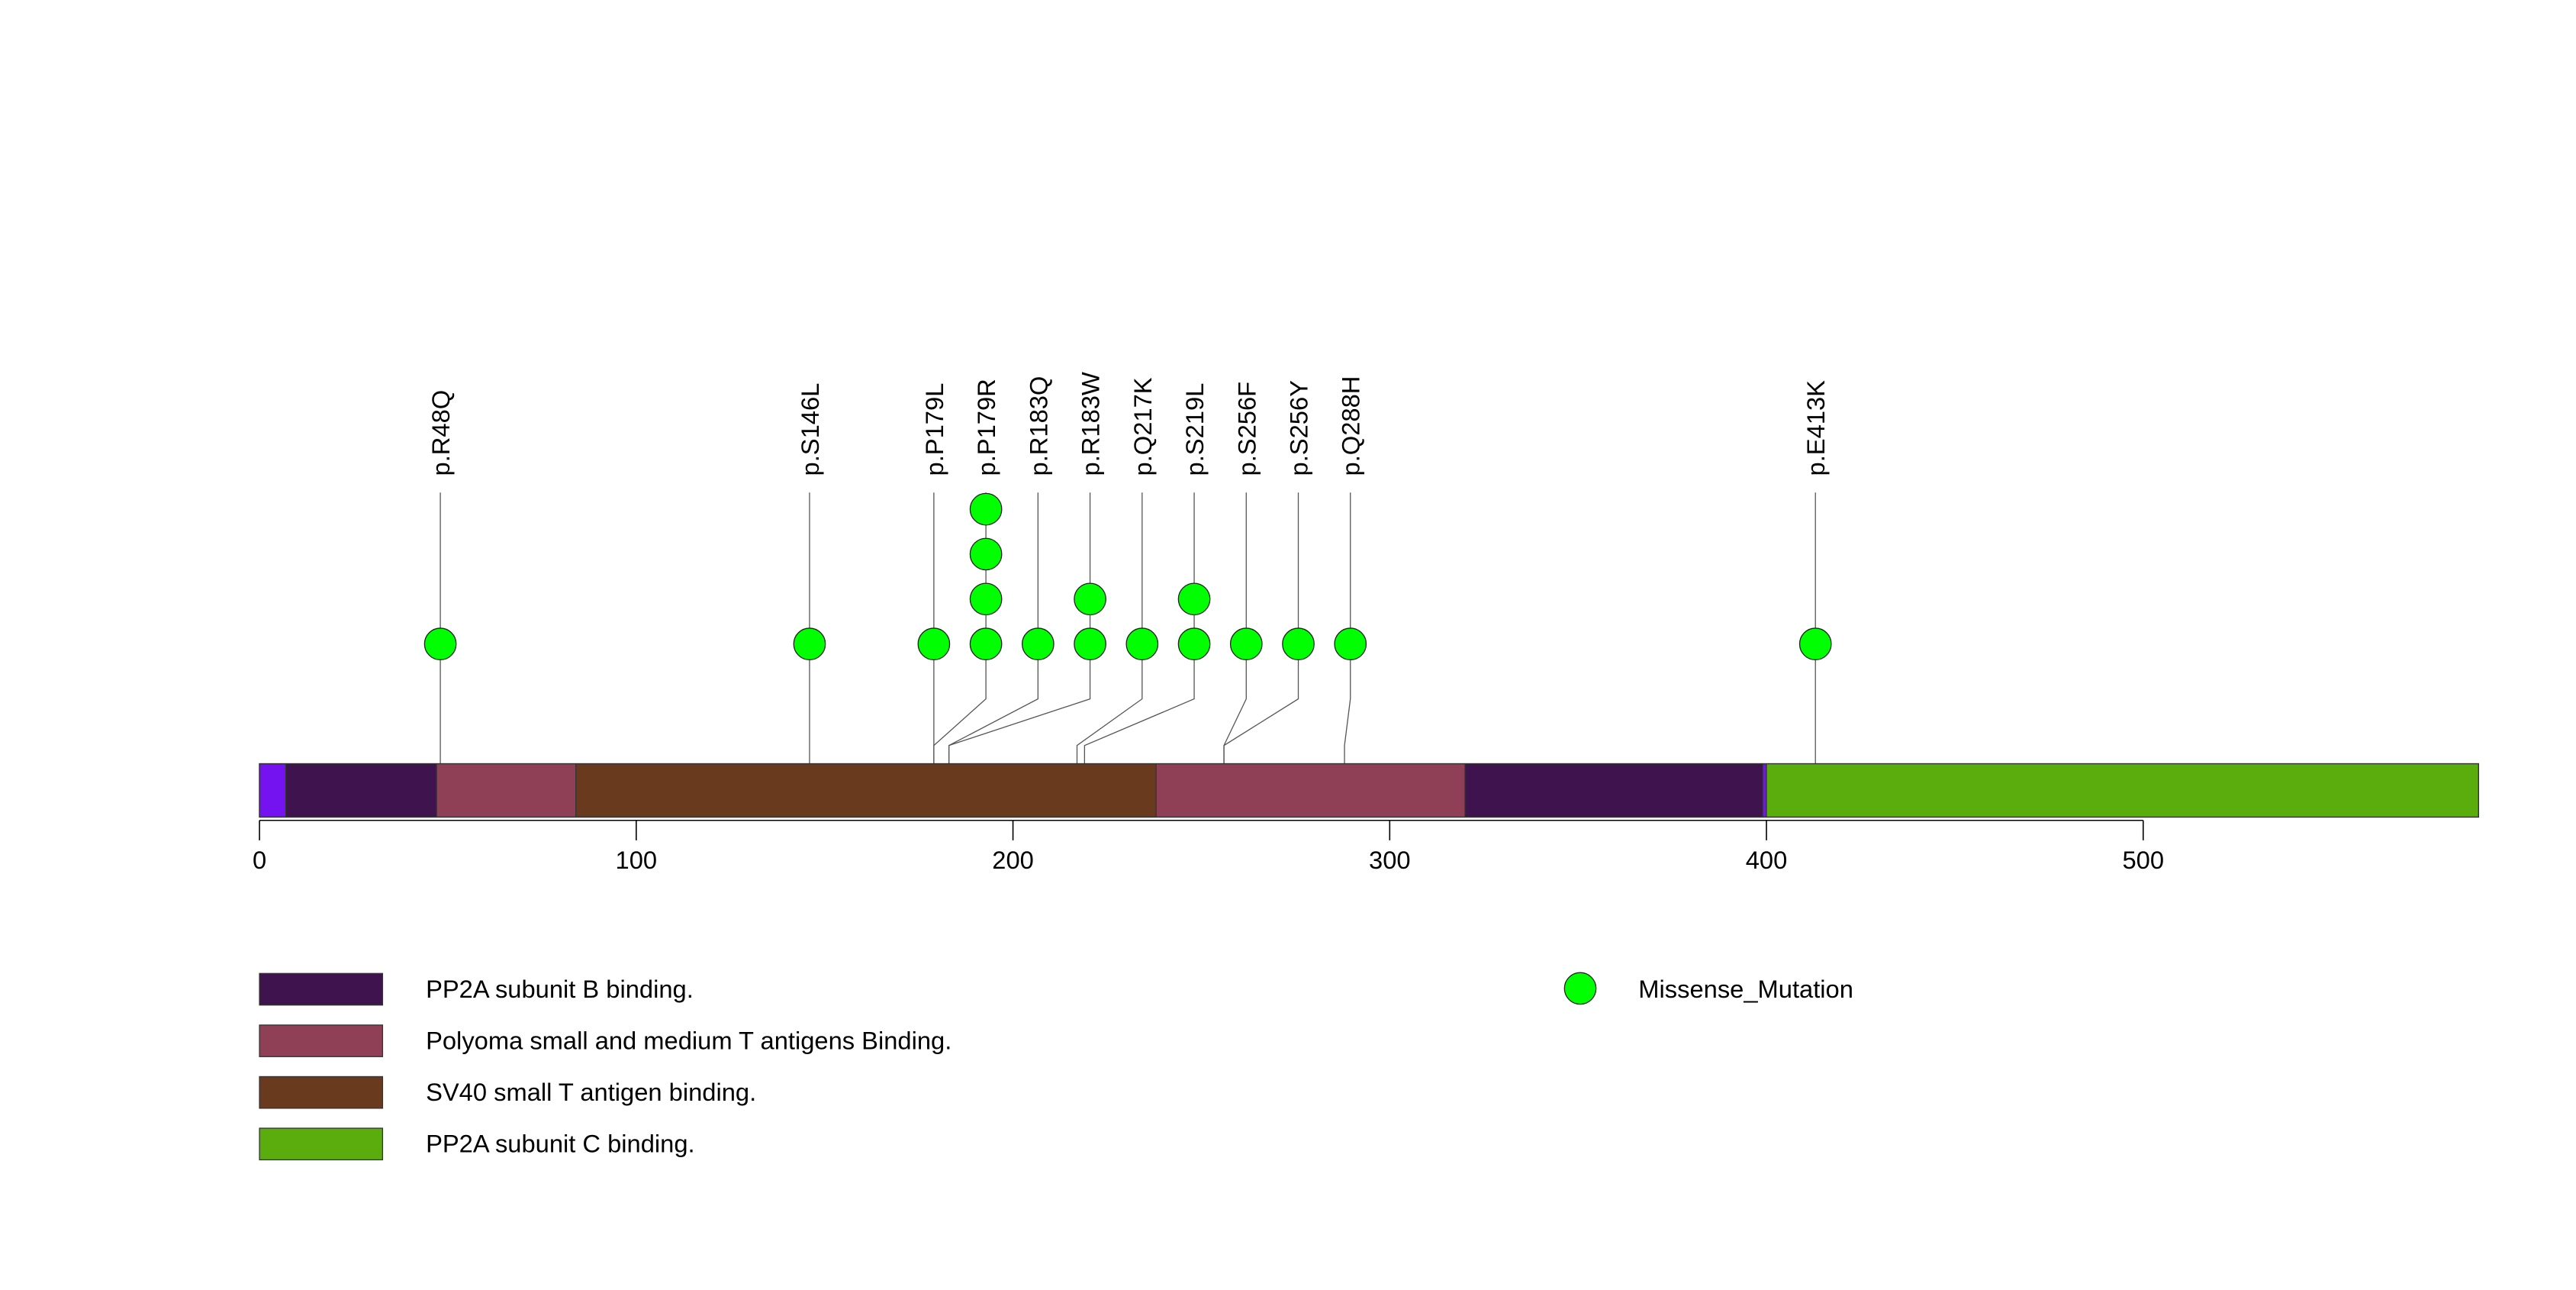  I want to click on mutation-label: p.Q288H, so click(1351, 426).